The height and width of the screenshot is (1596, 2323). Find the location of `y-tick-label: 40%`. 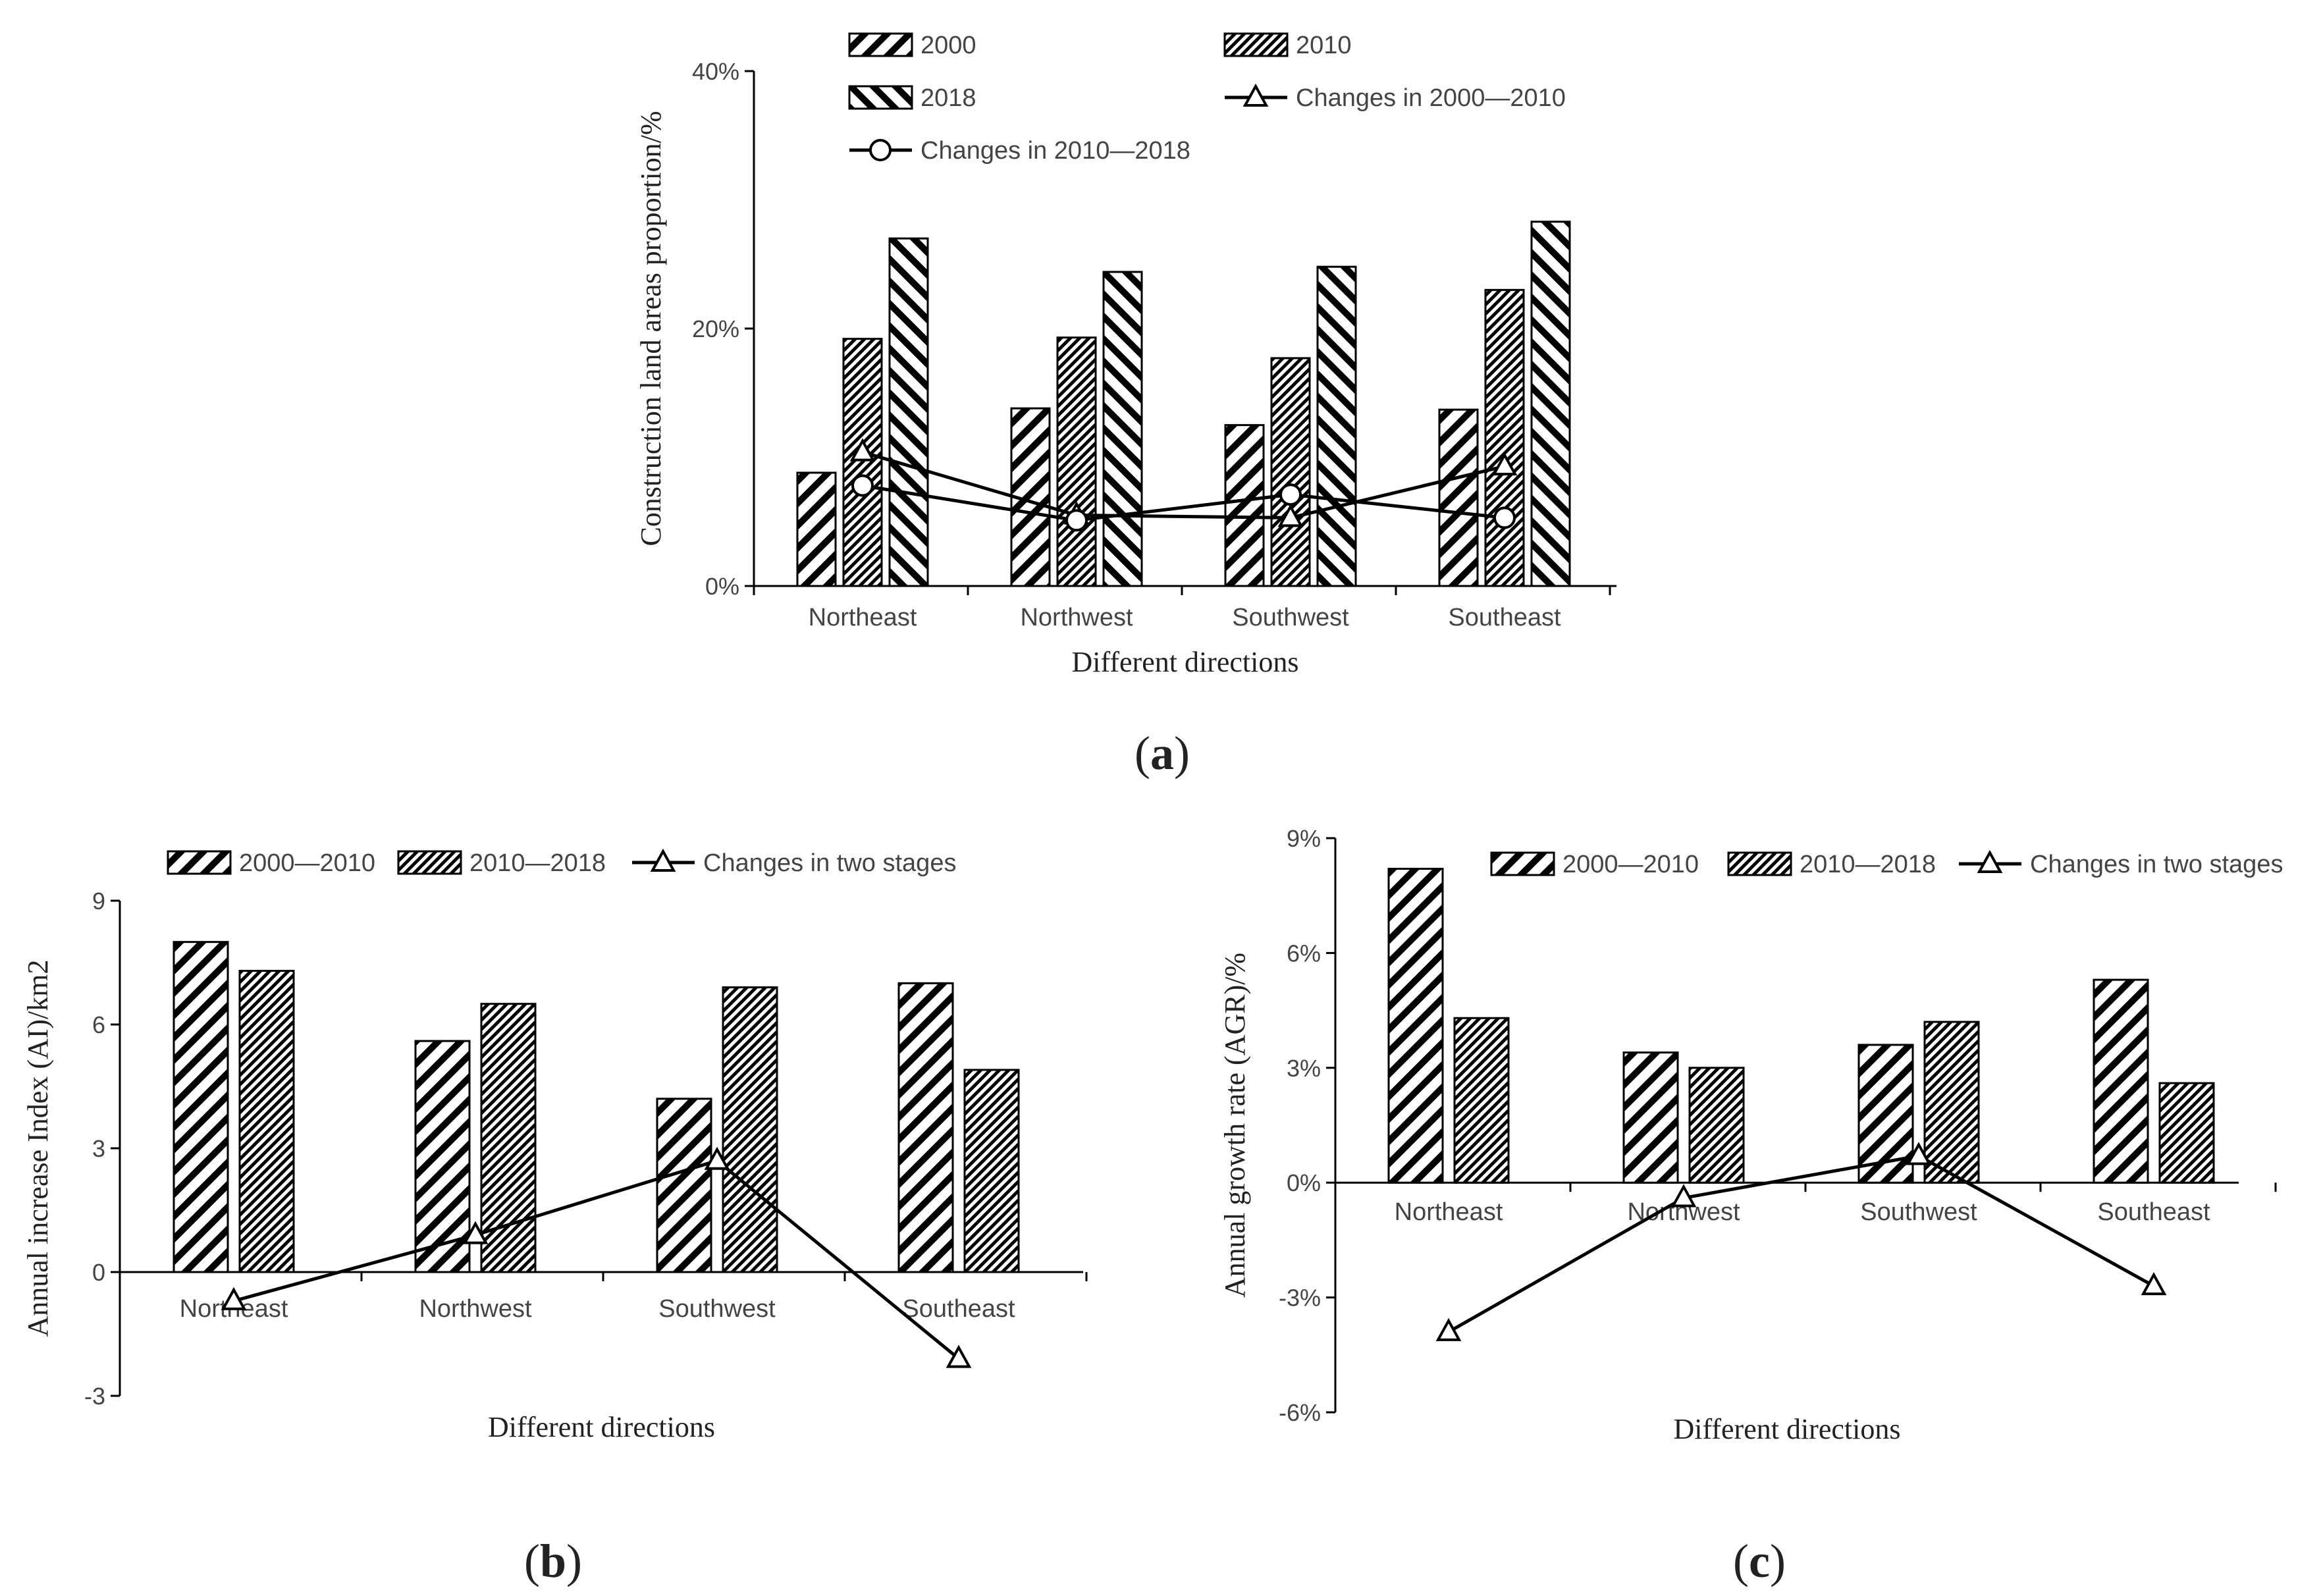

y-tick-label: 40% is located at coordinates (715, 71).